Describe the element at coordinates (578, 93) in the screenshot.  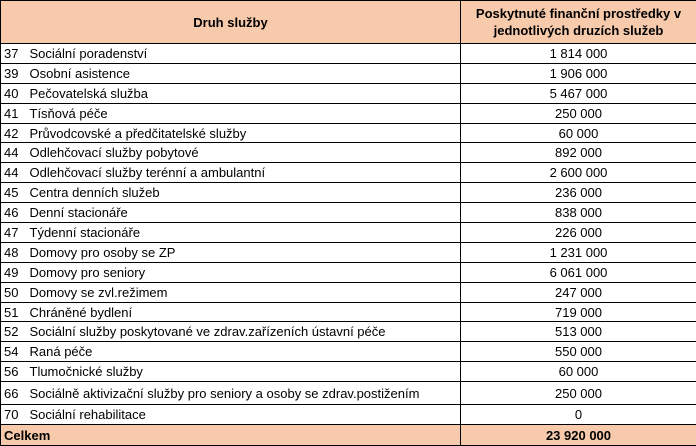
I see `amount-cell: 5 467 000` at that location.